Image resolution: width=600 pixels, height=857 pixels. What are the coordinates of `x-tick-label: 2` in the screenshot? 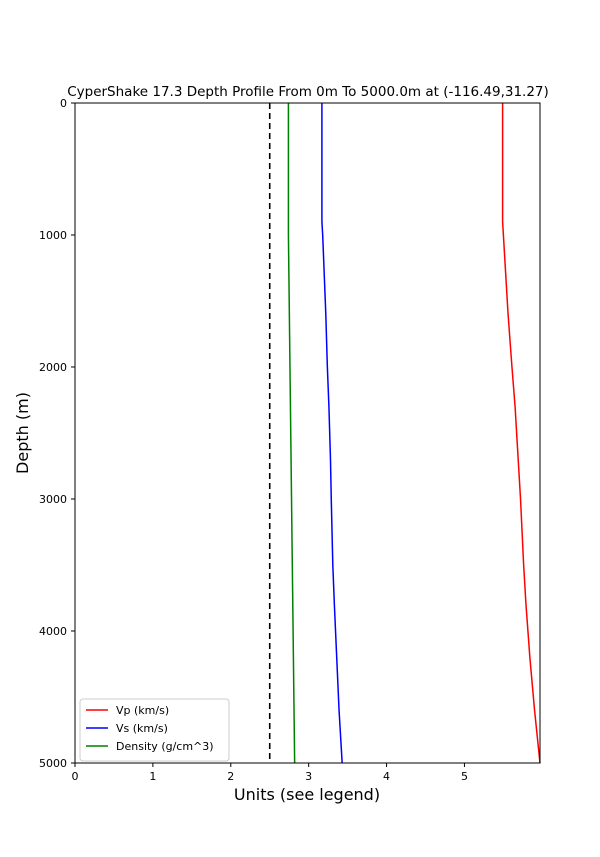 It's located at (230, 776).